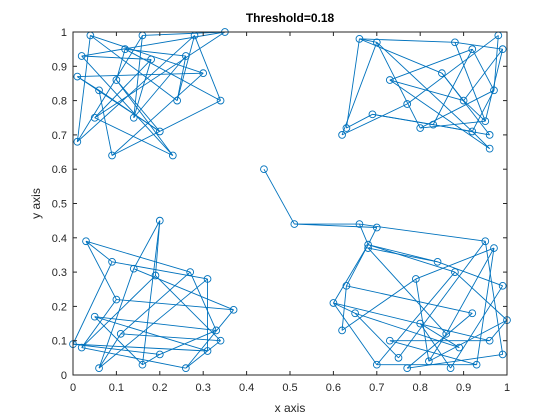 Image resolution: width=560 pixels, height=420 pixels. I want to click on x-tick-label: 0.3, so click(203, 388).